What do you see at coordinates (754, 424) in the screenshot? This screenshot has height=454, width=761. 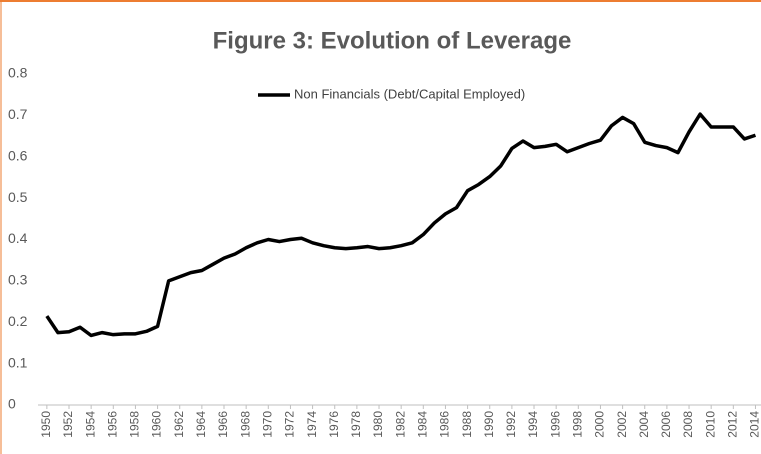 I see `x-tick-label: 2014` at bounding box center [754, 424].